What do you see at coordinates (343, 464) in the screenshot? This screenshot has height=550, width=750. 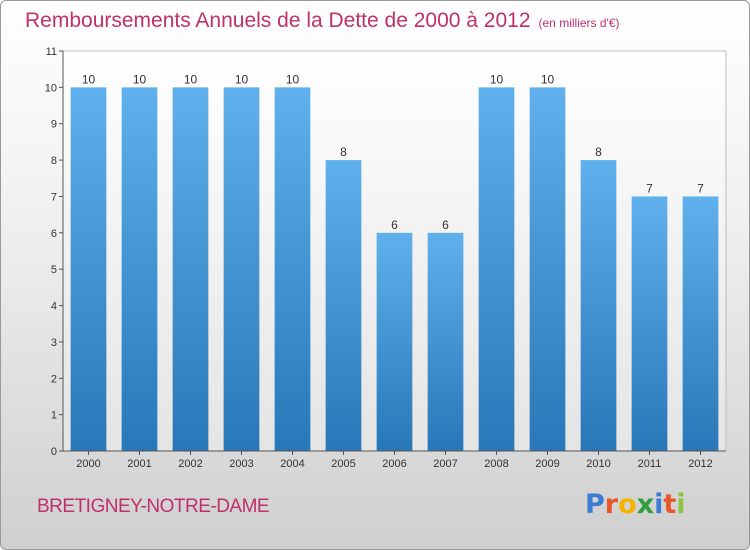 I see `x-tick-label: 2005` at bounding box center [343, 464].